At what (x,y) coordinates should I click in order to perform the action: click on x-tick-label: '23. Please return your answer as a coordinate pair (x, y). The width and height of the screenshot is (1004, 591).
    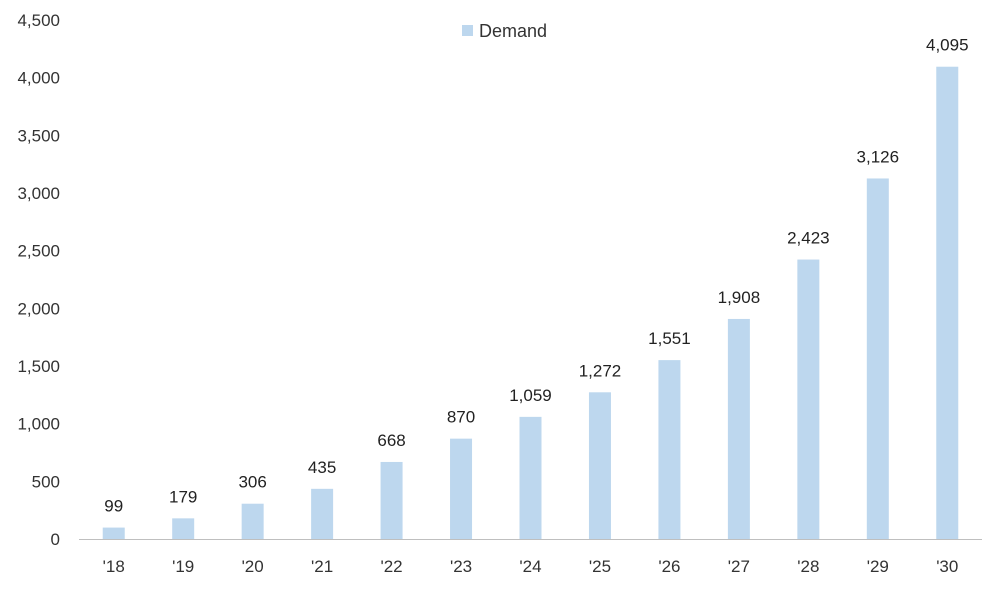
    Looking at the image, I should click on (461, 566).